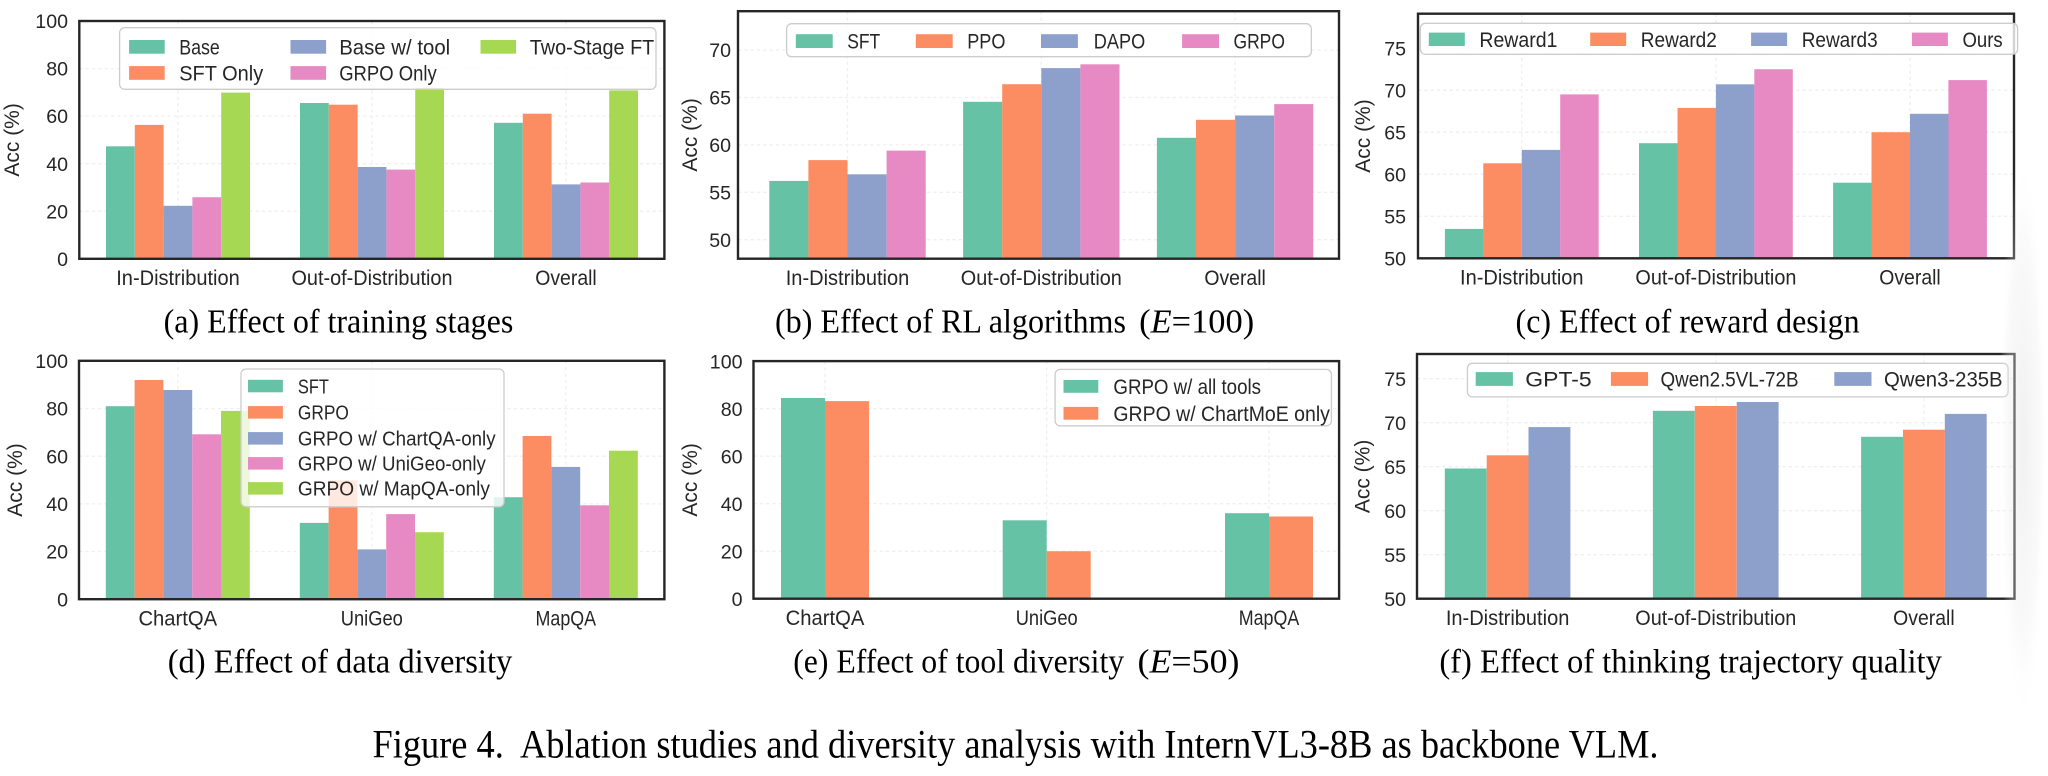 The image size is (2048, 776). Describe the element at coordinates (221, 73) in the screenshot. I see `svg-text: SFT Only` at that location.